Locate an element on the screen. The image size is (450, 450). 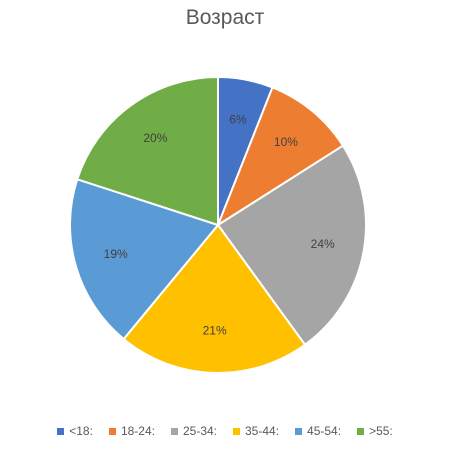
legend-label: >55: is located at coordinates (381, 431).